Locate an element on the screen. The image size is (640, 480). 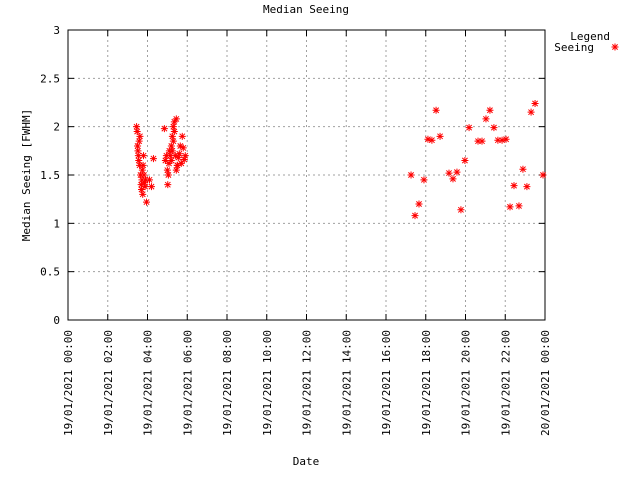
x-tick-label: 20/01/2021 00:00 is located at coordinates (545, 383).